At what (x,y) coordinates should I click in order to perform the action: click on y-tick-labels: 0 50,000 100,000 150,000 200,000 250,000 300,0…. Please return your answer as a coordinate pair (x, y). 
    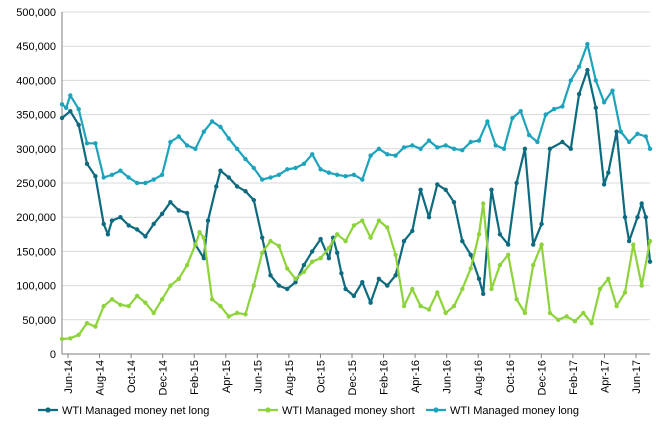
    Looking at the image, I should click on (36, 184).